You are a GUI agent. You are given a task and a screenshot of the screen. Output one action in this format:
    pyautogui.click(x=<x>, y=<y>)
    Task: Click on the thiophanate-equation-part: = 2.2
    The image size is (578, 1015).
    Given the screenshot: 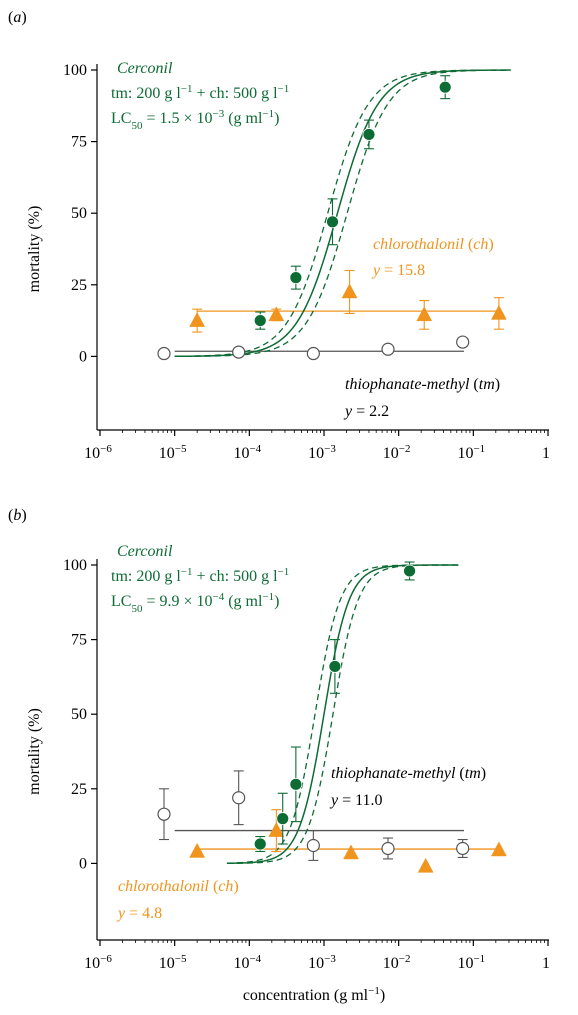 What is the action you would take?
    pyautogui.click(x=370, y=411)
    